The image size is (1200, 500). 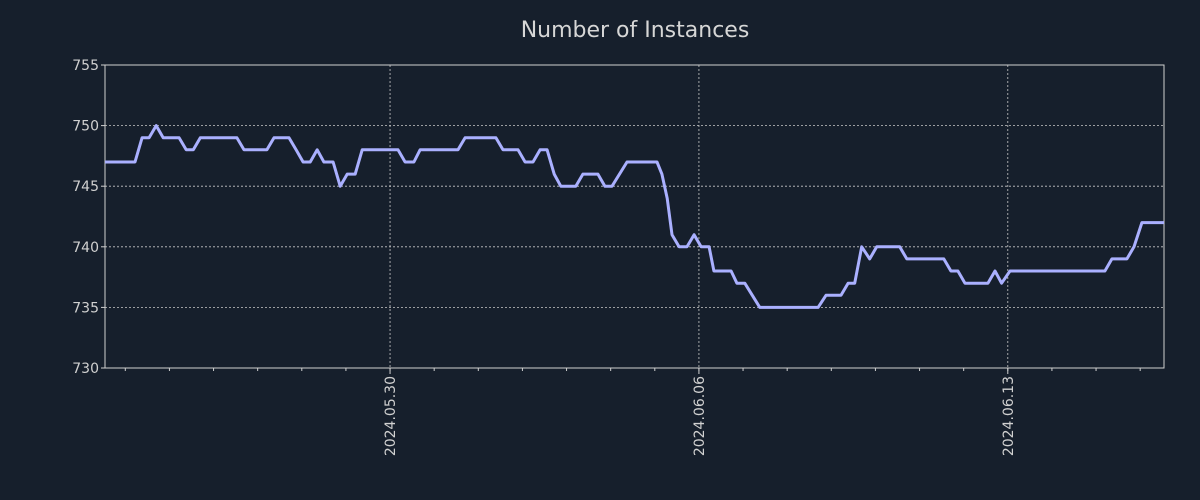 What do you see at coordinates (700, 416) in the screenshot?
I see `x-tick-label: 2024.06.06` at bounding box center [700, 416].